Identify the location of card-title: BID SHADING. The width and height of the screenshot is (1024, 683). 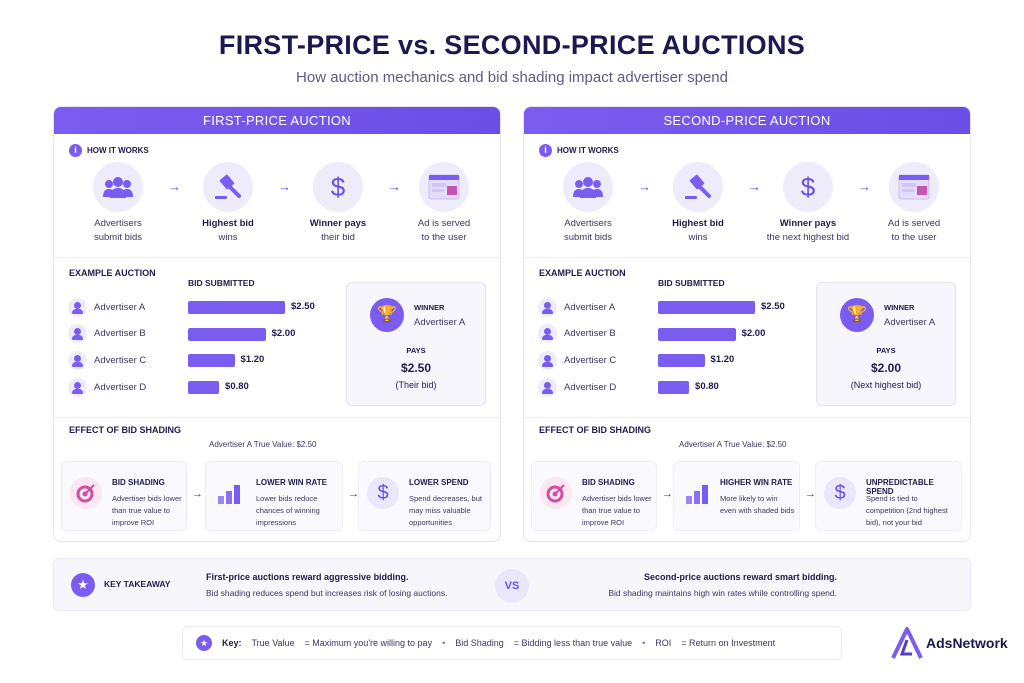
(608, 482).